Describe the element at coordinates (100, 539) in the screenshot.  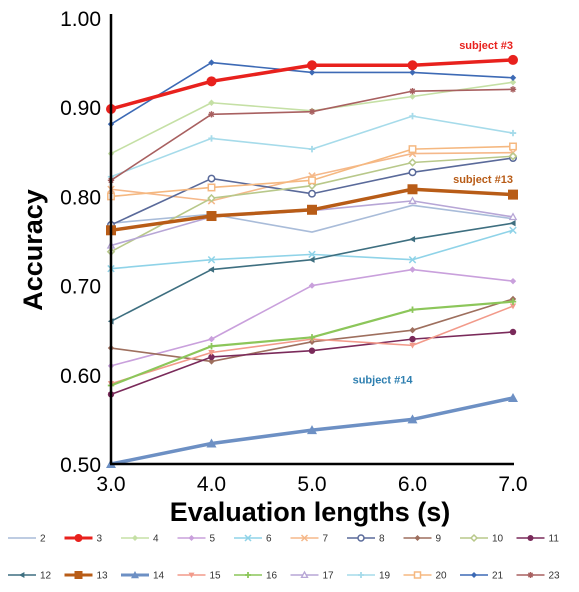
I see `legend-label: 3` at that location.